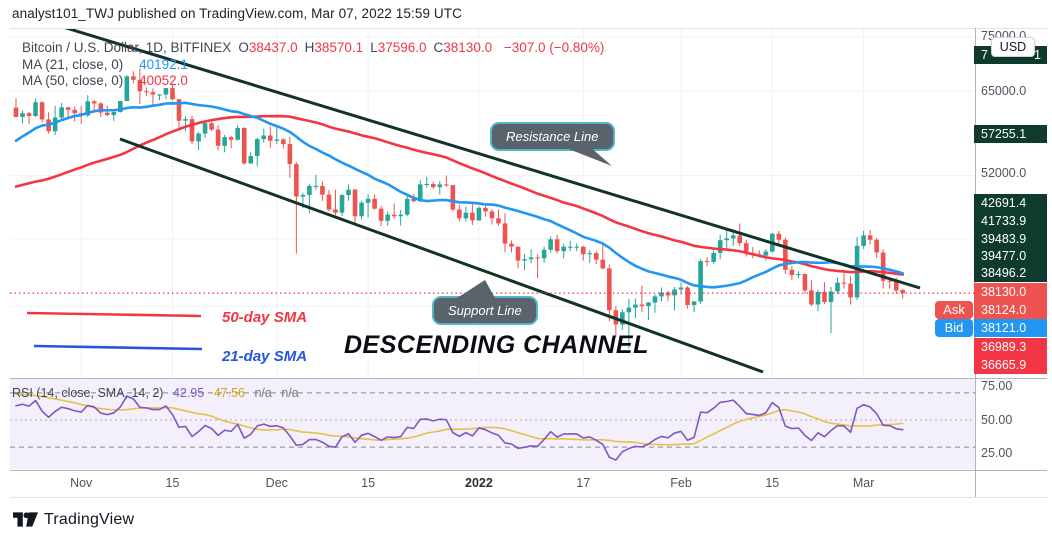 The width and height of the screenshot is (1052, 539). Describe the element at coordinates (1010, 347) in the screenshot. I see `price-scale-label: 36989.3` at that location.